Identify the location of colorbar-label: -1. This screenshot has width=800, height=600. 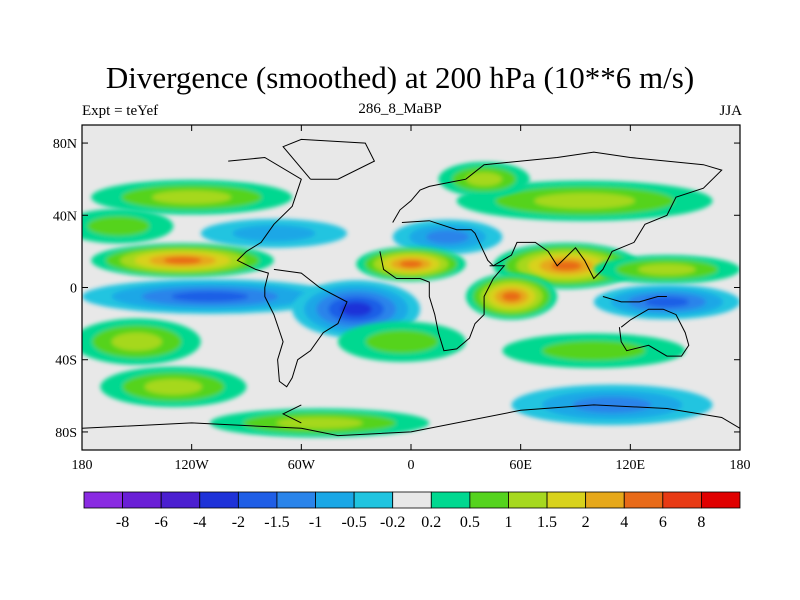
(315, 522).